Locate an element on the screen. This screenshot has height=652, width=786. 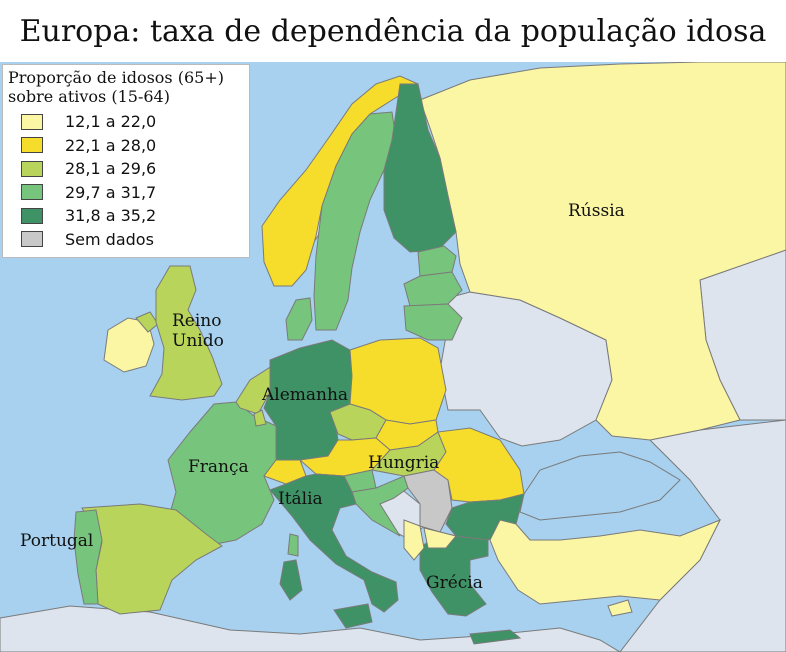
label-russia: Rússia is located at coordinates (596, 211).